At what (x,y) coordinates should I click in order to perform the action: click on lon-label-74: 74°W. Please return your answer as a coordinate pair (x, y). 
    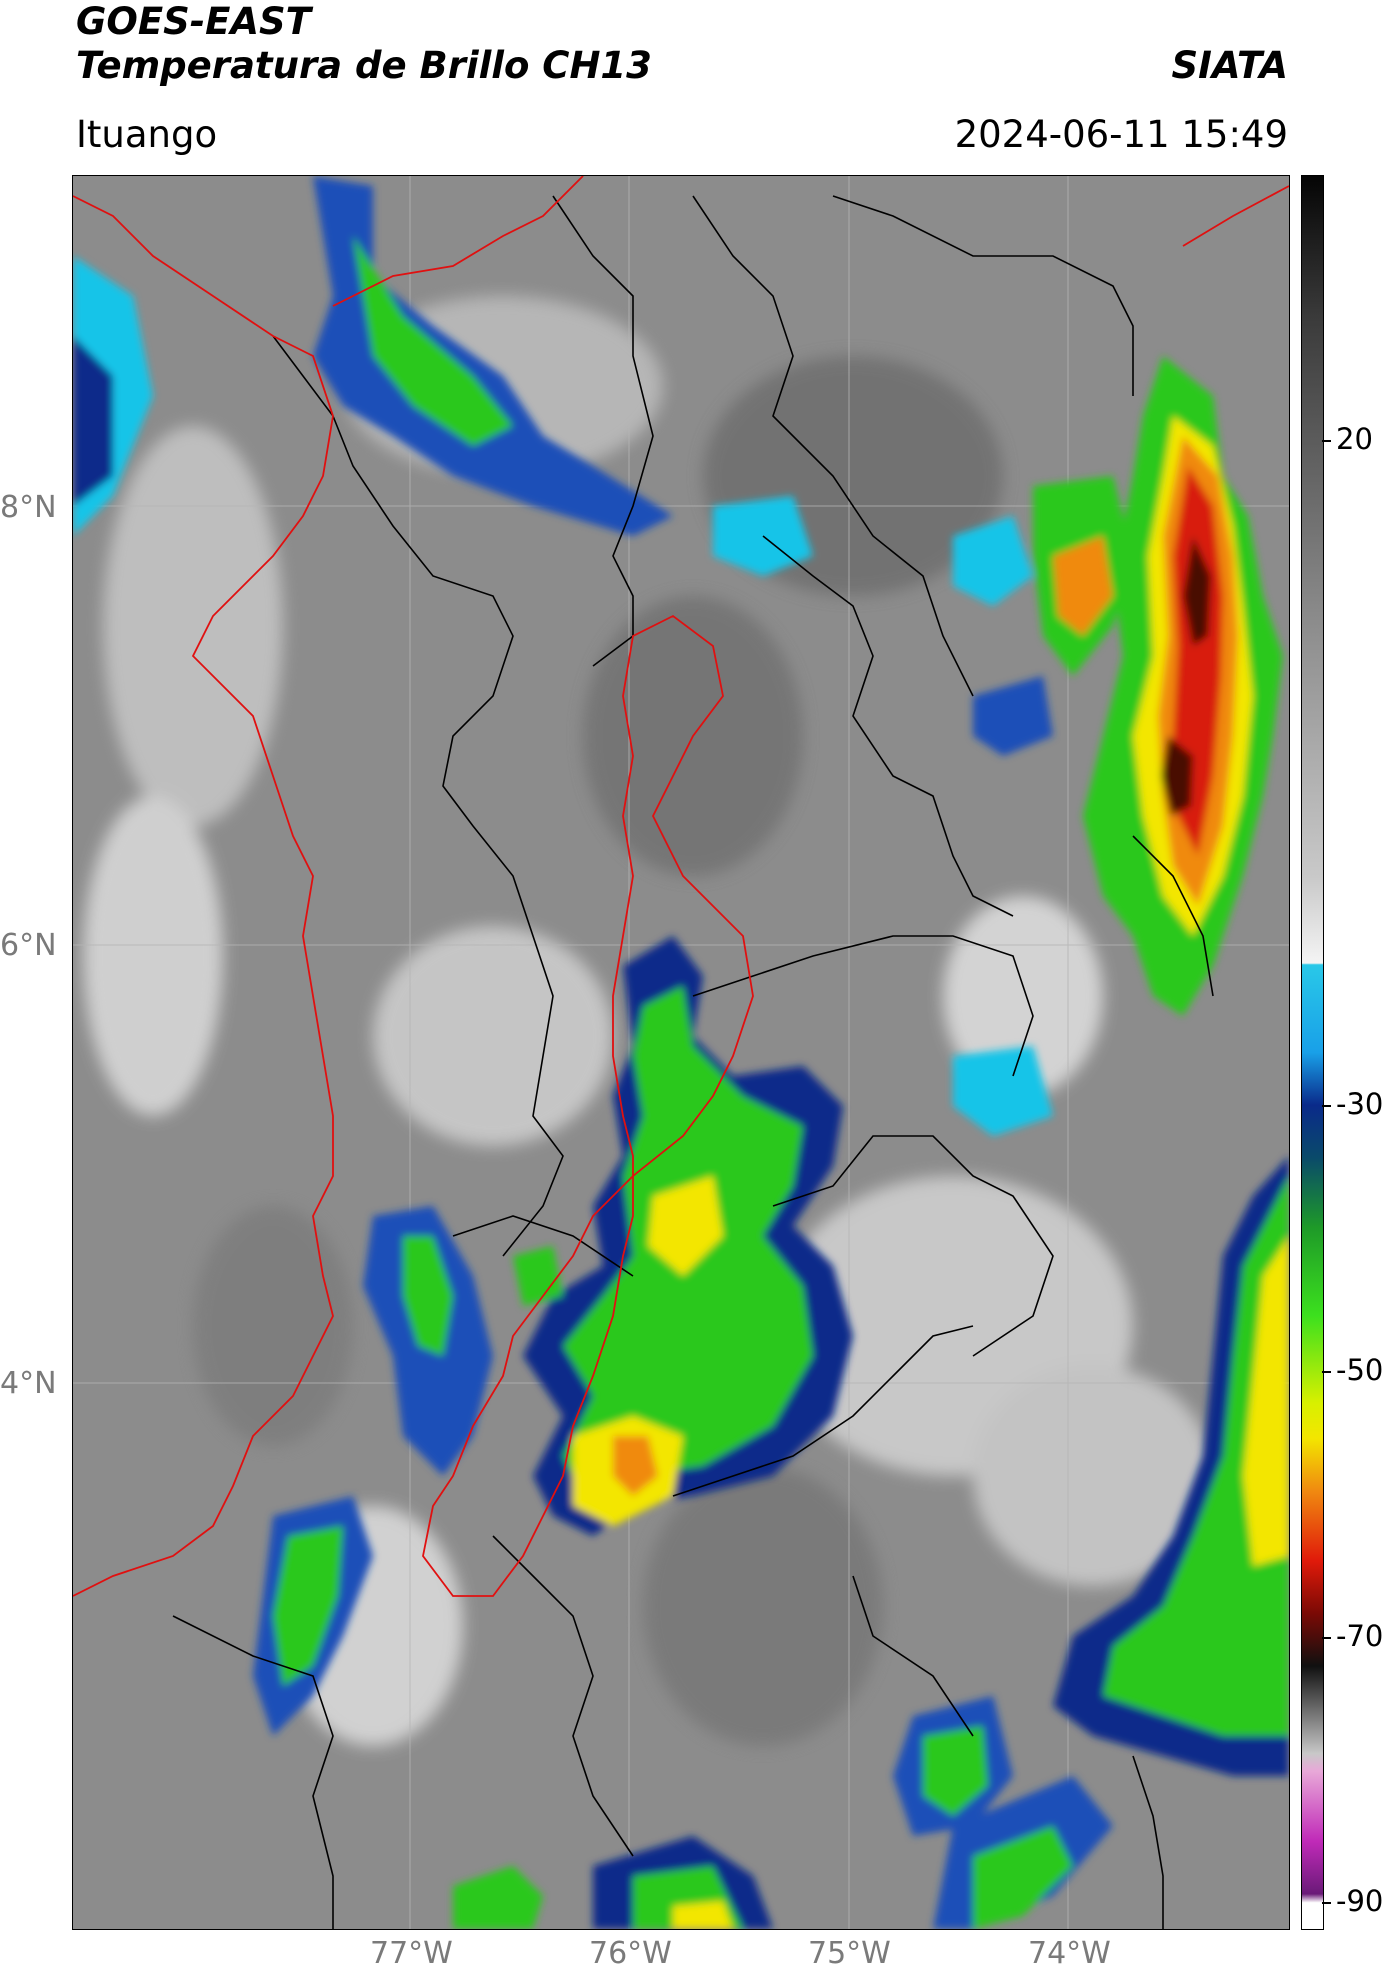
    Looking at the image, I should click on (1069, 1953).